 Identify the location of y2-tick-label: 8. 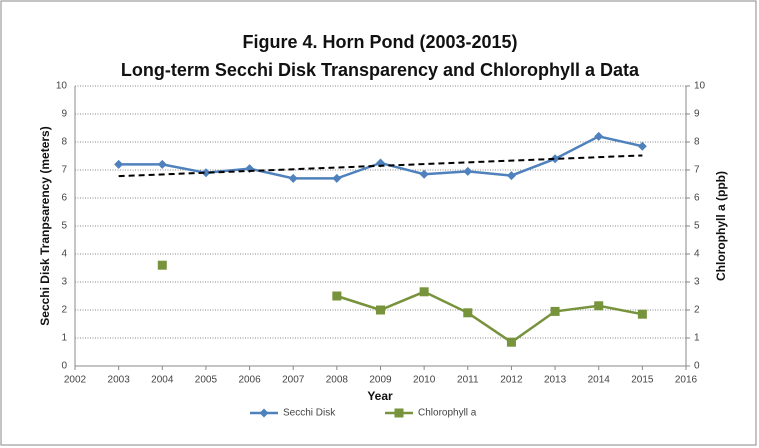
(697, 142).